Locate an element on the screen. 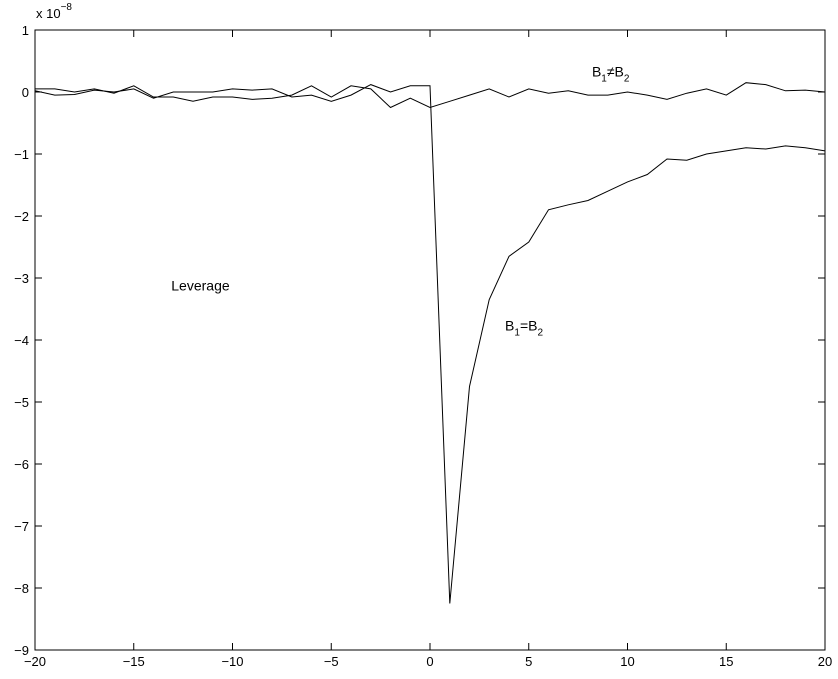  y-tick-label: −6 is located at coordinates (21, 464).